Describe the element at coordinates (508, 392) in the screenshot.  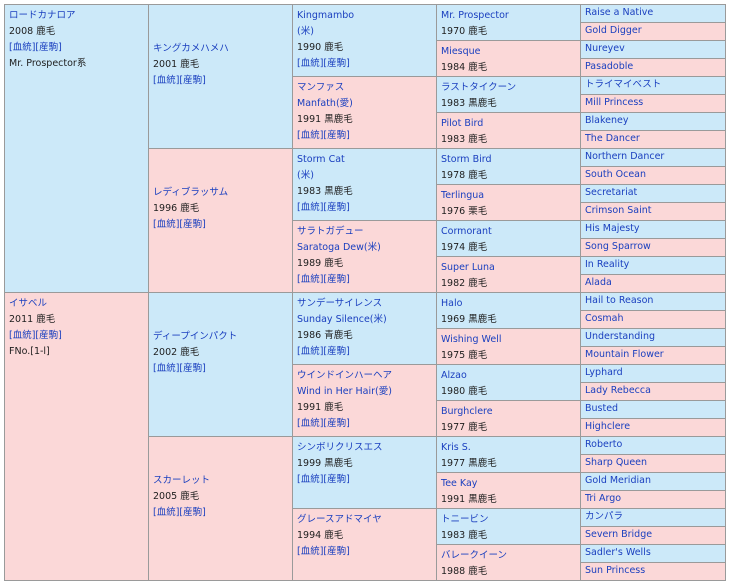
I see `birth-year-color: 1980 鹿毛` at that location.